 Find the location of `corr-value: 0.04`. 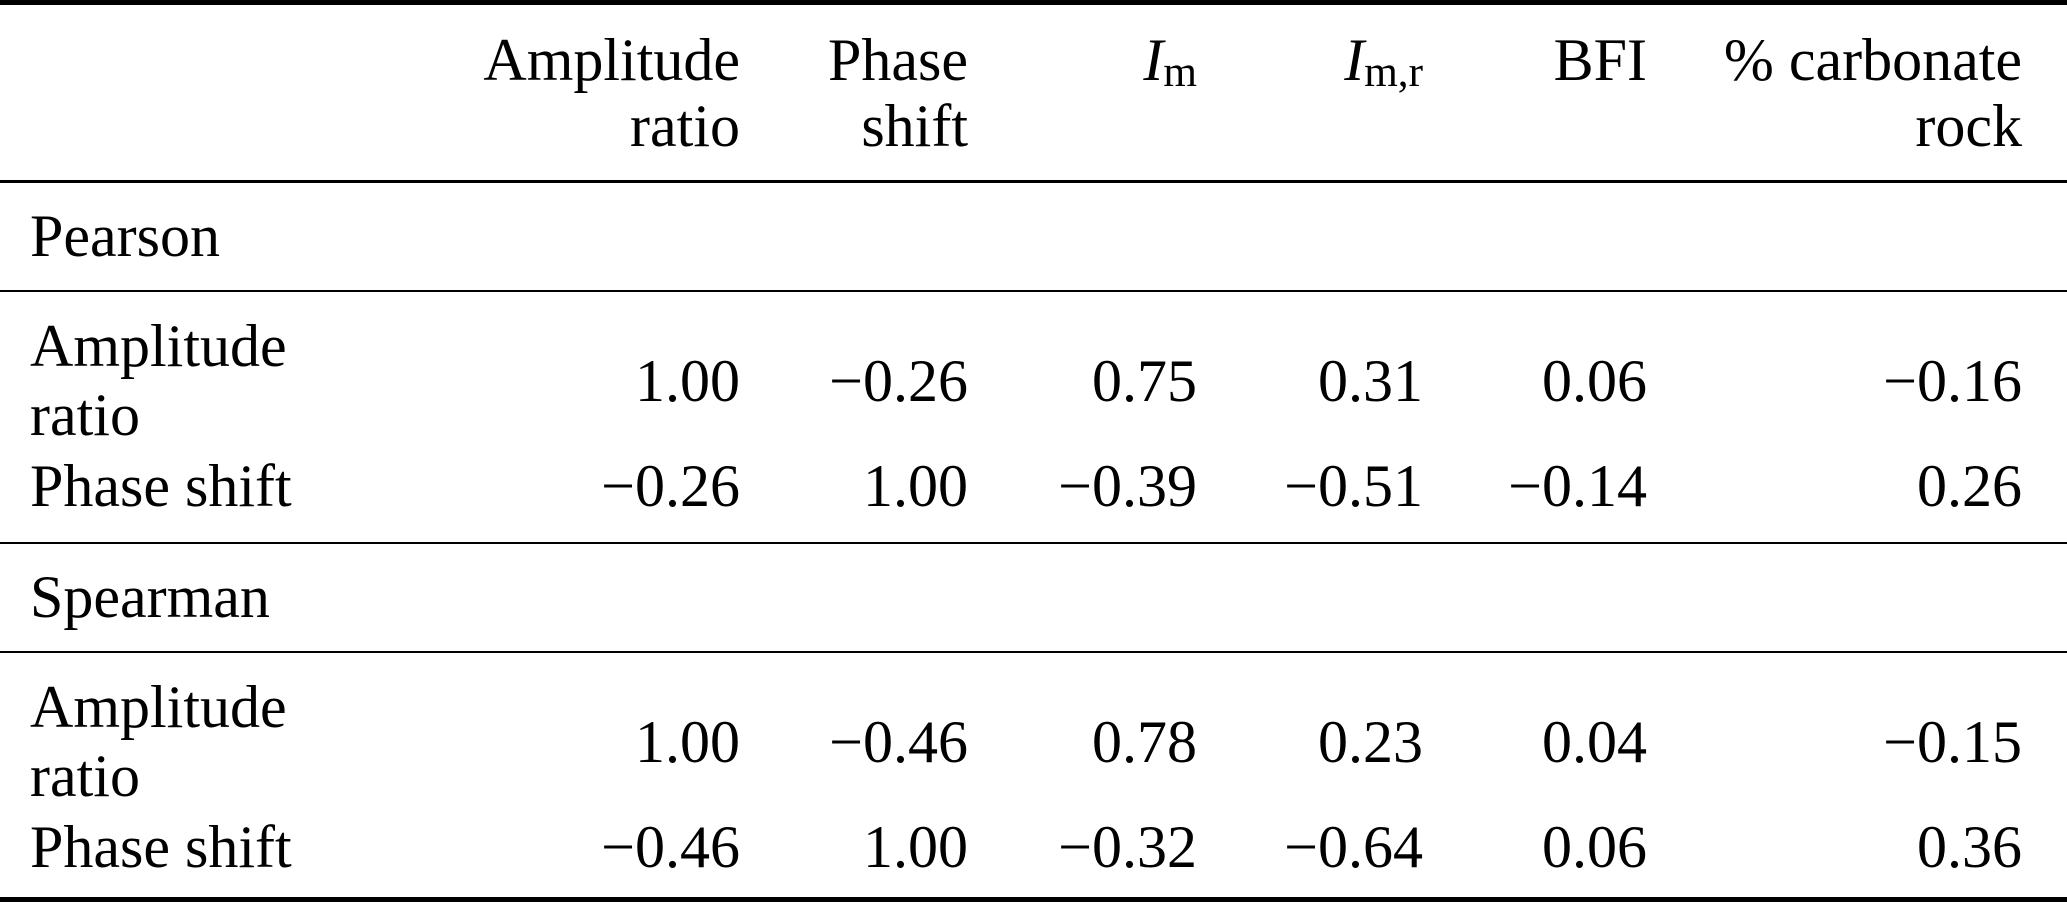

corr-value: 0.04 is located at coordinates (1594, 741).